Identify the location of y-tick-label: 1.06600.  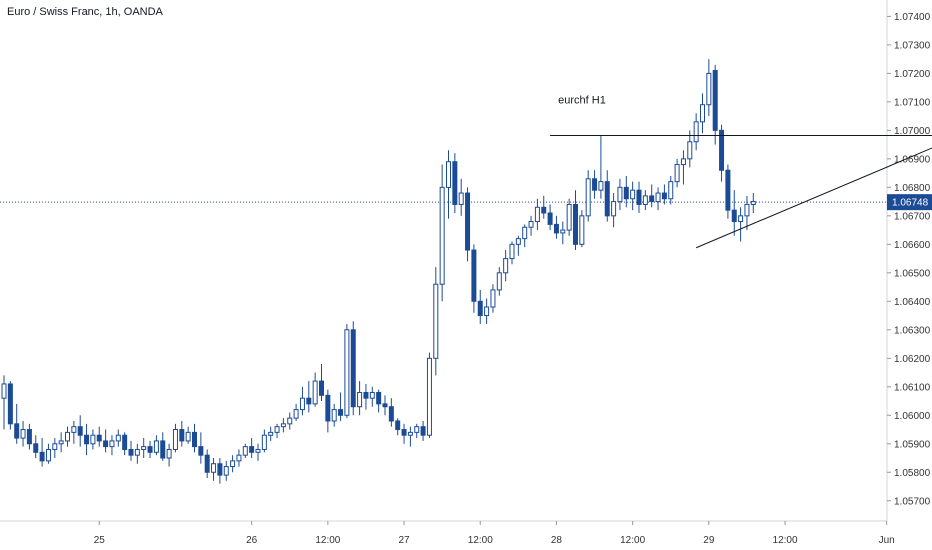
(912, 245).